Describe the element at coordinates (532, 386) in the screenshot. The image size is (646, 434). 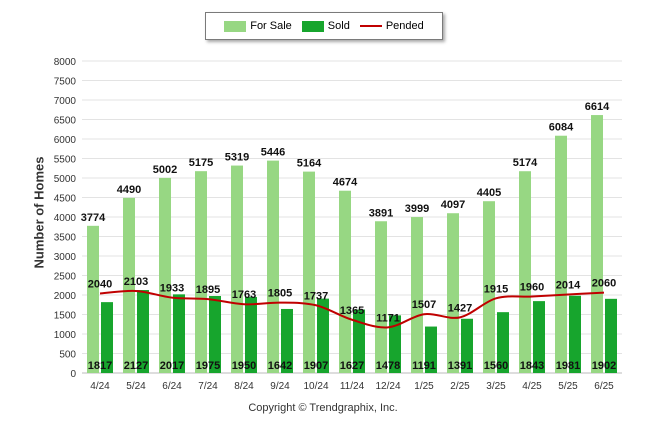
I see `x-tick-label: 4/25` at that location.